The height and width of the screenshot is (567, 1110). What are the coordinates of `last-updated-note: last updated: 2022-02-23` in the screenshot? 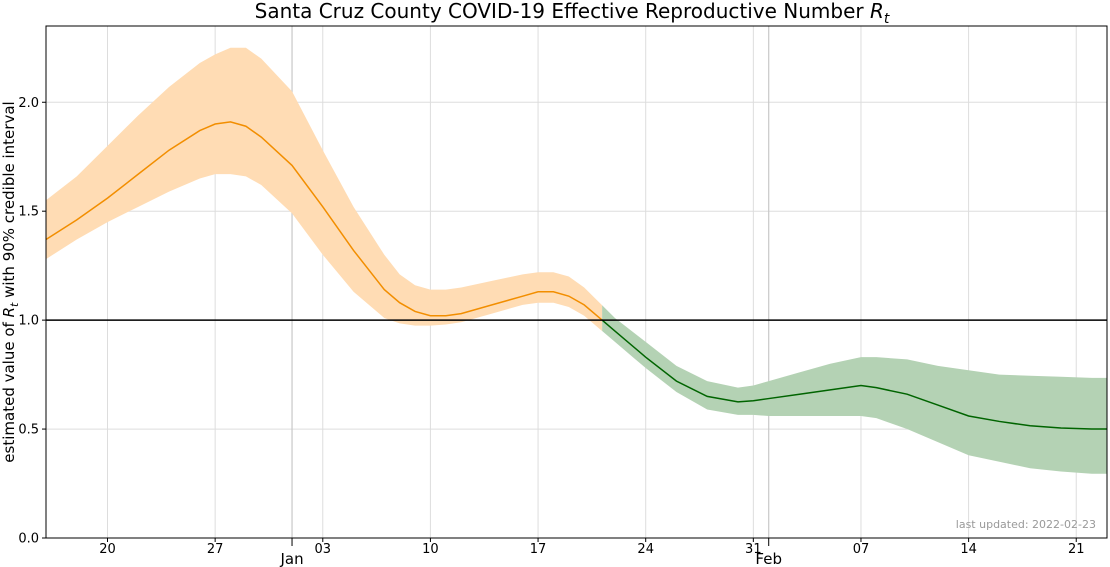 It's located at (1026, 524).